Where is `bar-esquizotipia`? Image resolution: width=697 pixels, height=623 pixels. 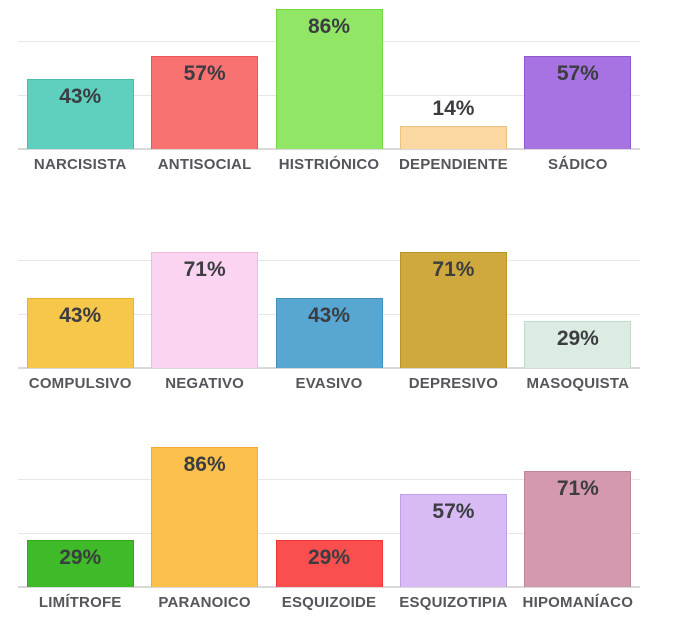 bar-esquizotipia is located at coordinates (453, 540).